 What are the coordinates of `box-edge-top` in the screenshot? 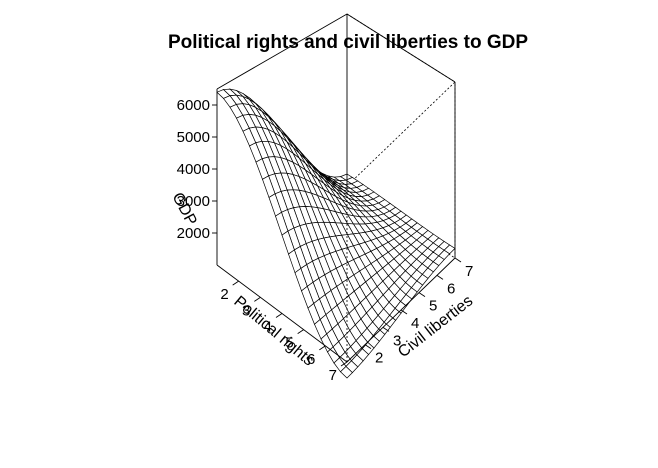 It's located at (336, 51).